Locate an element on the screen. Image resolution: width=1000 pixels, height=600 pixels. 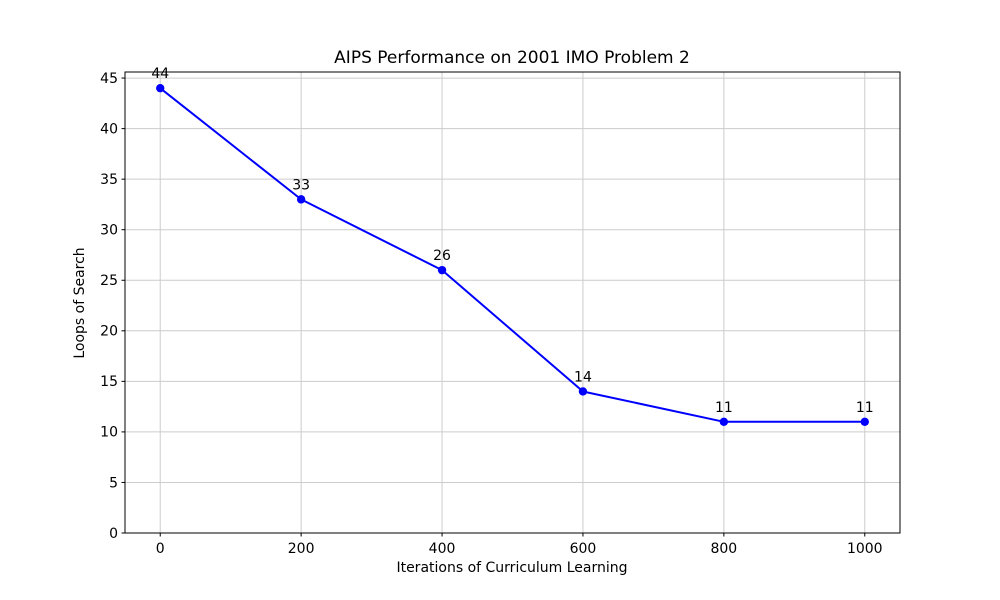
x-tick-label: 800 is located at coordinates (723, 549).